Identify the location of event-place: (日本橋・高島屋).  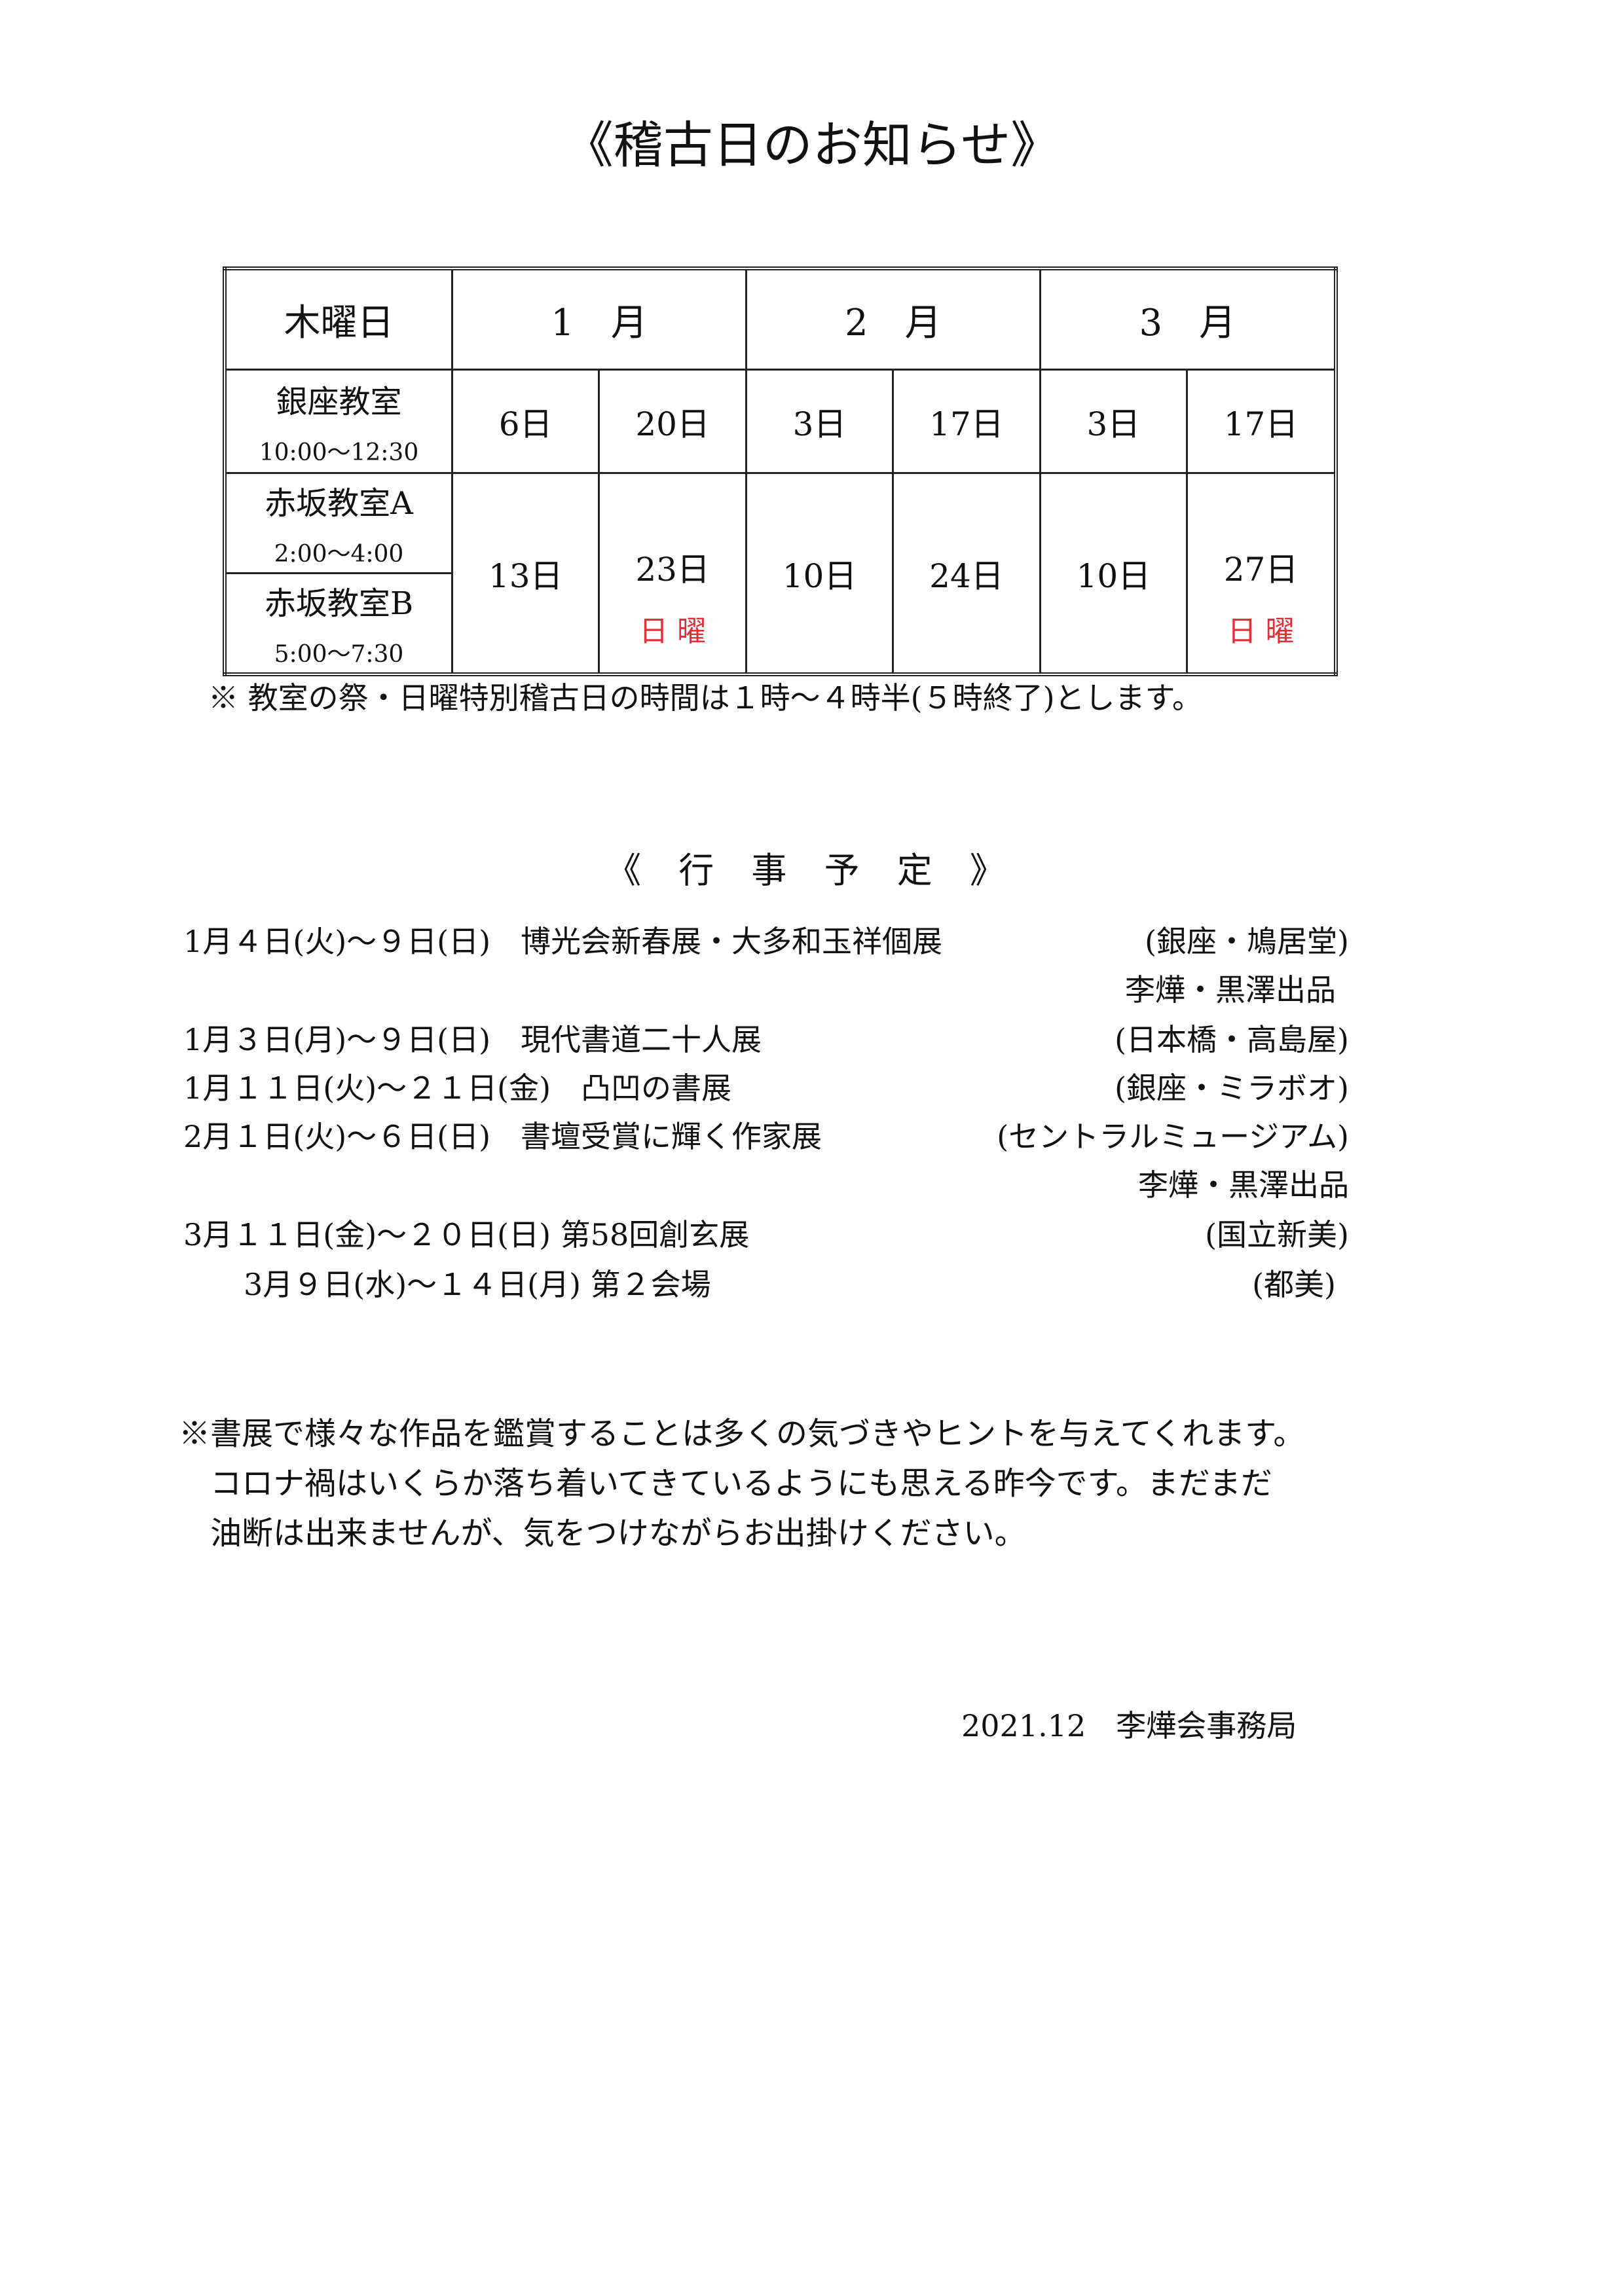
(1232, 1039).